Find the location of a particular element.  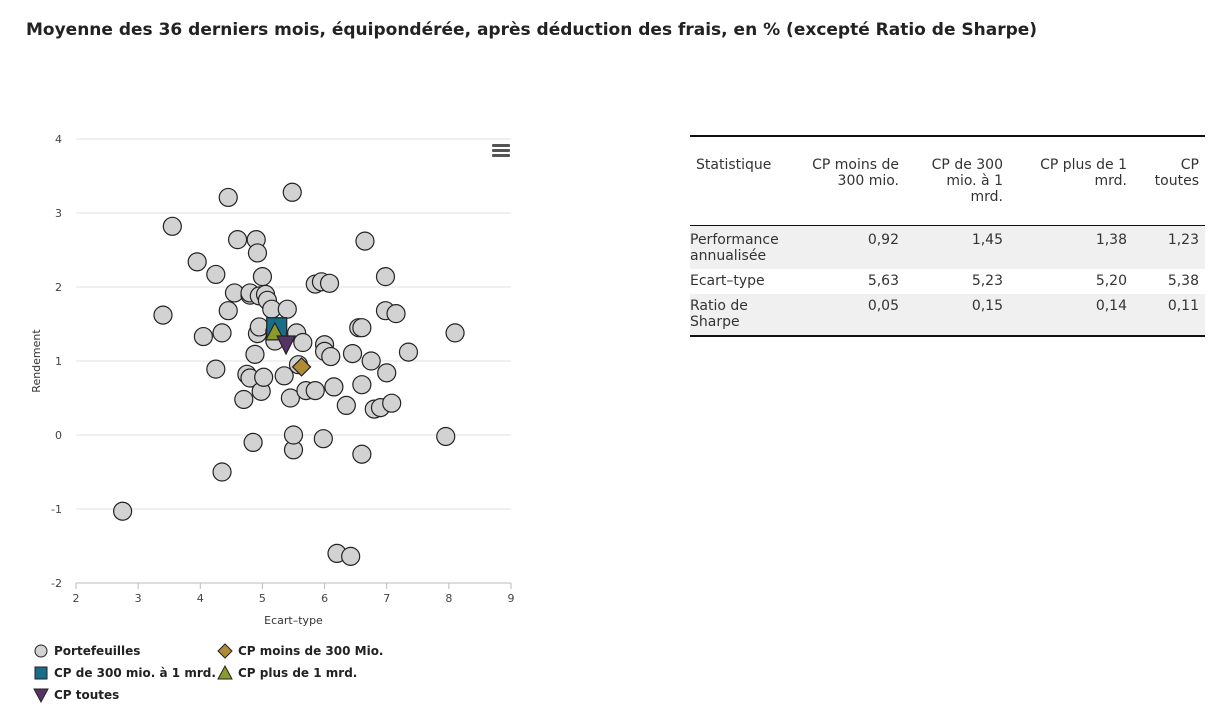

table-cell: 5,20 is located at coordinates (1111, 281).